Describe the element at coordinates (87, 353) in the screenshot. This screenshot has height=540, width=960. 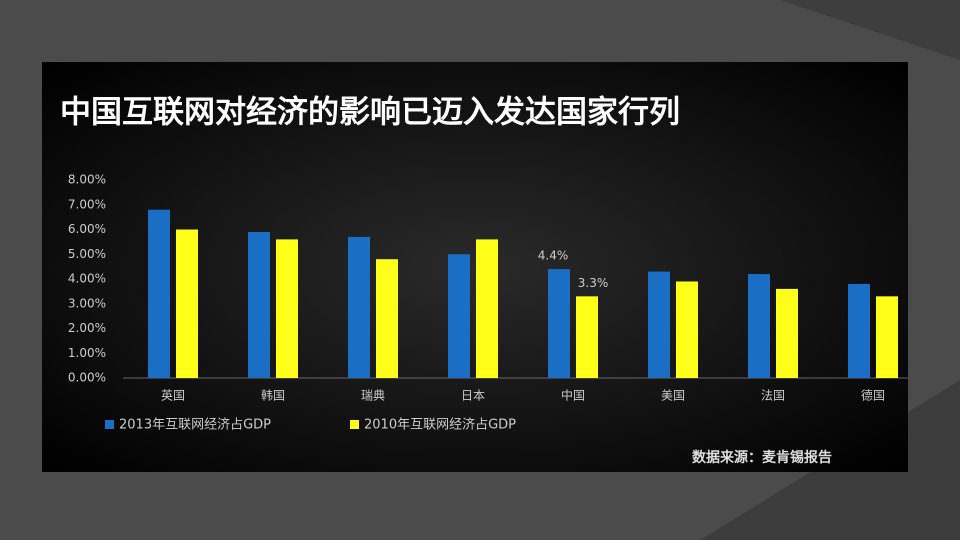
I see `y-tick-label: 1.00%` at that location.